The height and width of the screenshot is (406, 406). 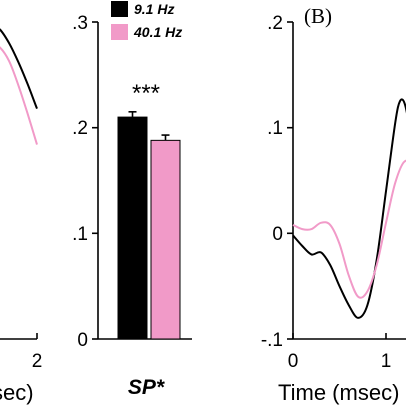 I want to click on left-series-line-black, so click(x=19, y=68).